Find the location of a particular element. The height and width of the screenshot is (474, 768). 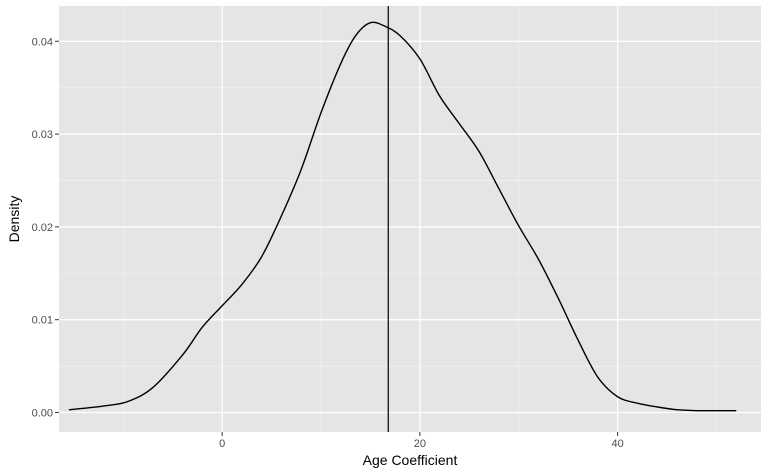

y-tick-label: 0.03 is located at coordinates (42, 135).